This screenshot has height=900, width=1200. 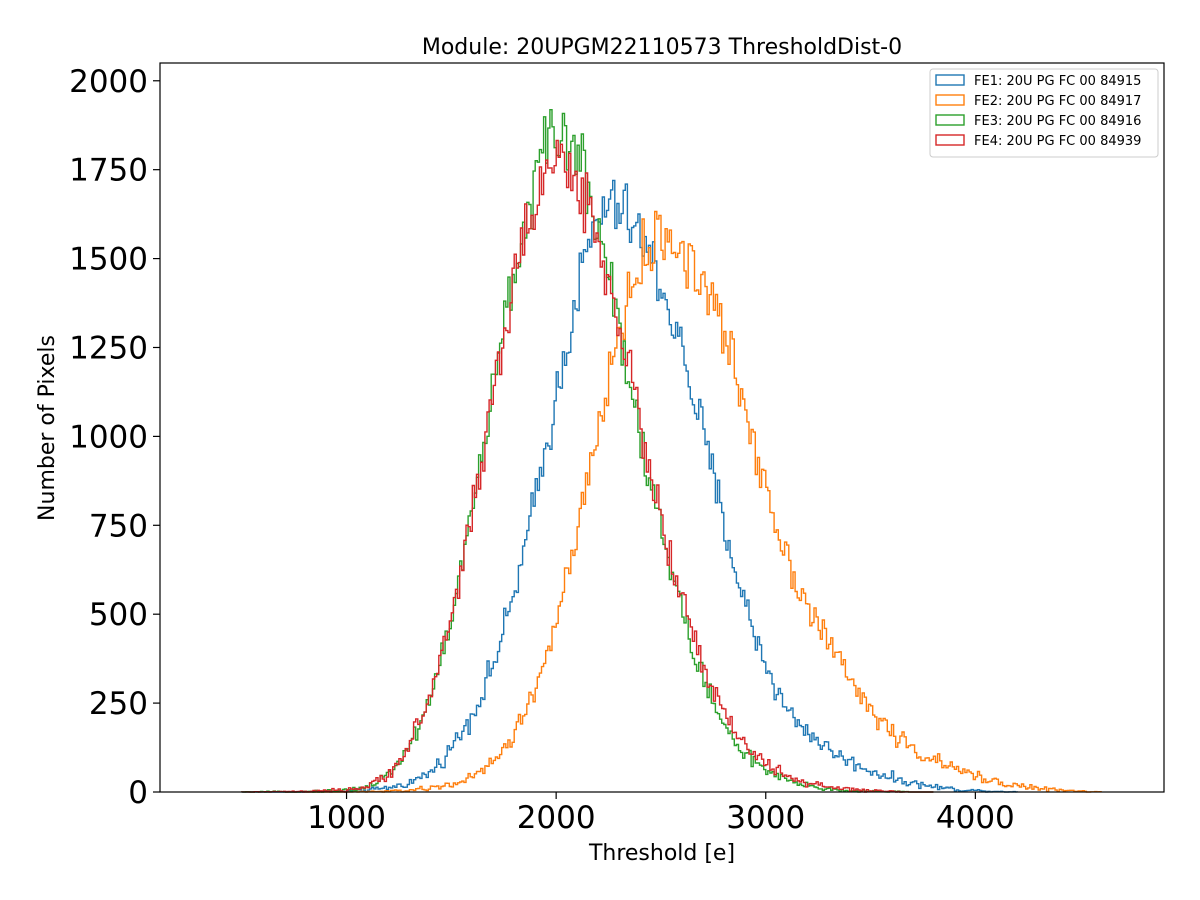 I want to click on y-tick-label: 500, so click(x=118, y=615).